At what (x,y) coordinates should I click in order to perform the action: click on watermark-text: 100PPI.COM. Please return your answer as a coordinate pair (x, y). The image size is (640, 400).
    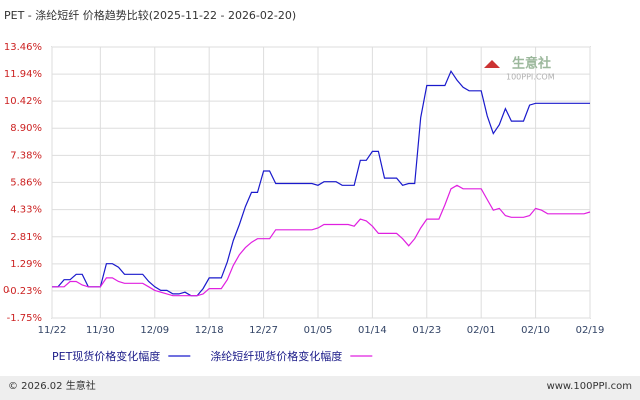
    Looking at the image, I should click on (530, 77).